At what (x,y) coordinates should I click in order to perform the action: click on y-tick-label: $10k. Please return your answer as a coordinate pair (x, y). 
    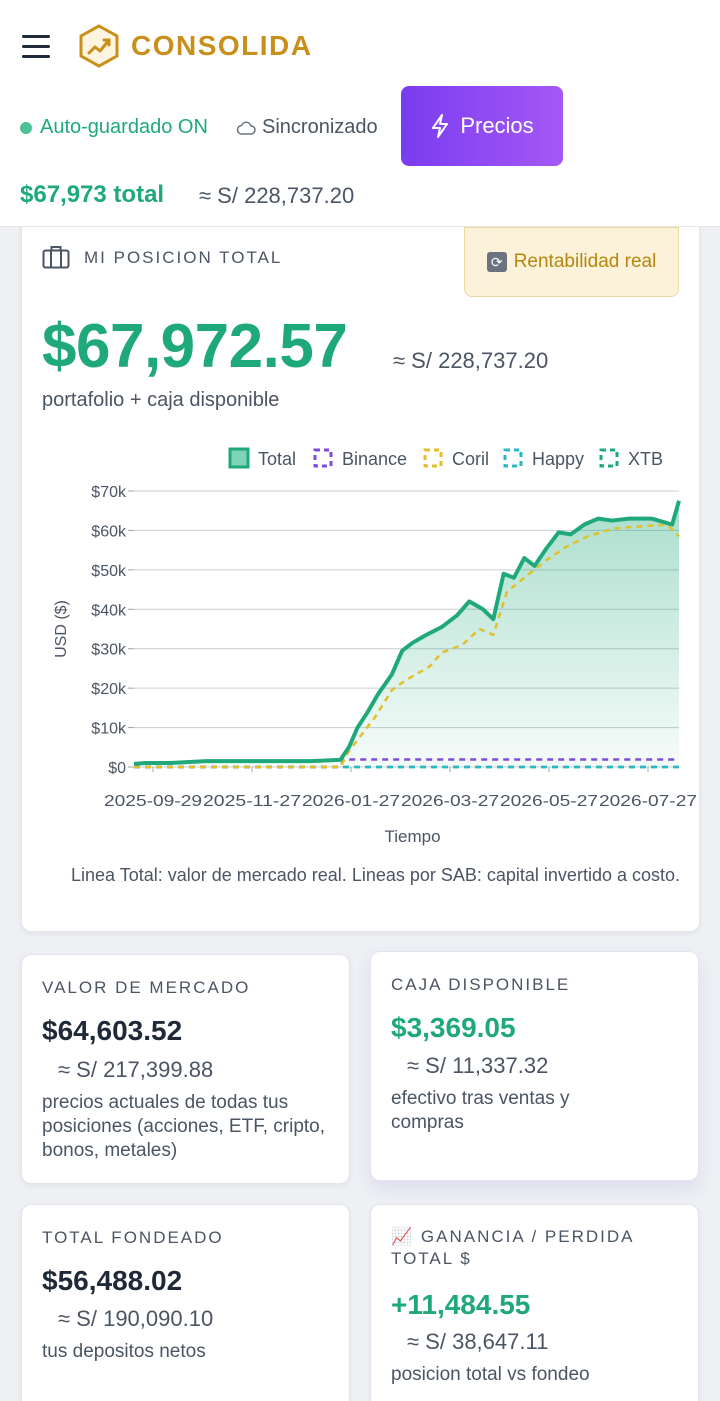
    Looking at the image, I should click on (109, 729).